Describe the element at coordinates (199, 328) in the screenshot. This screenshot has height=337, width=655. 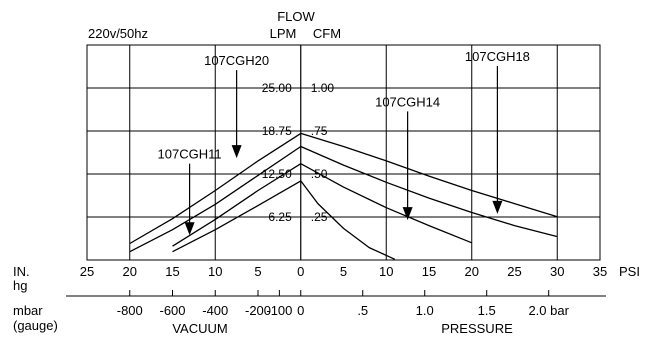
I see `vacuum-label: VACUUM` at that location.